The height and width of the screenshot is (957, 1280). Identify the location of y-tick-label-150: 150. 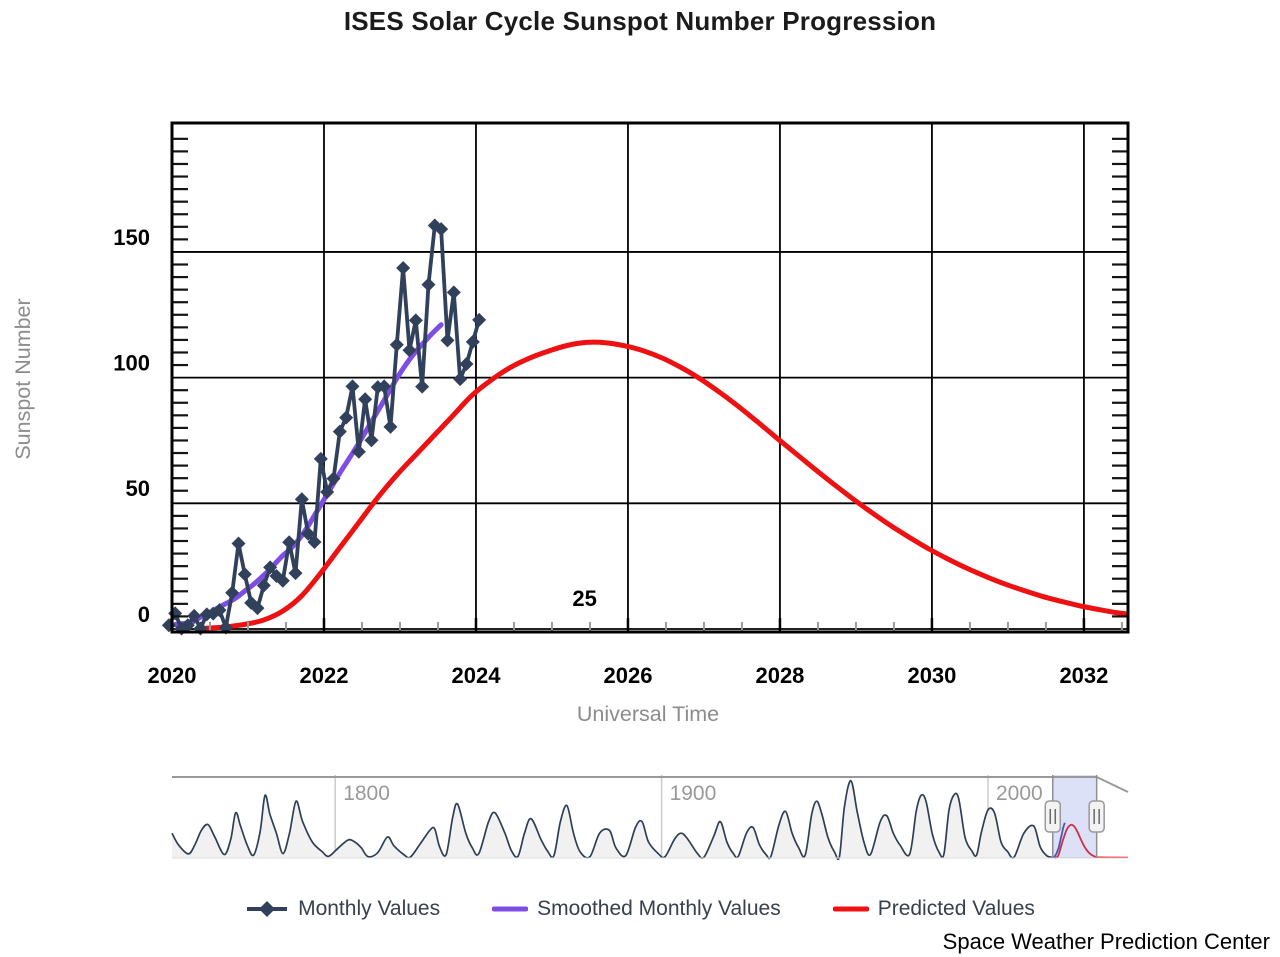
(131, 237).